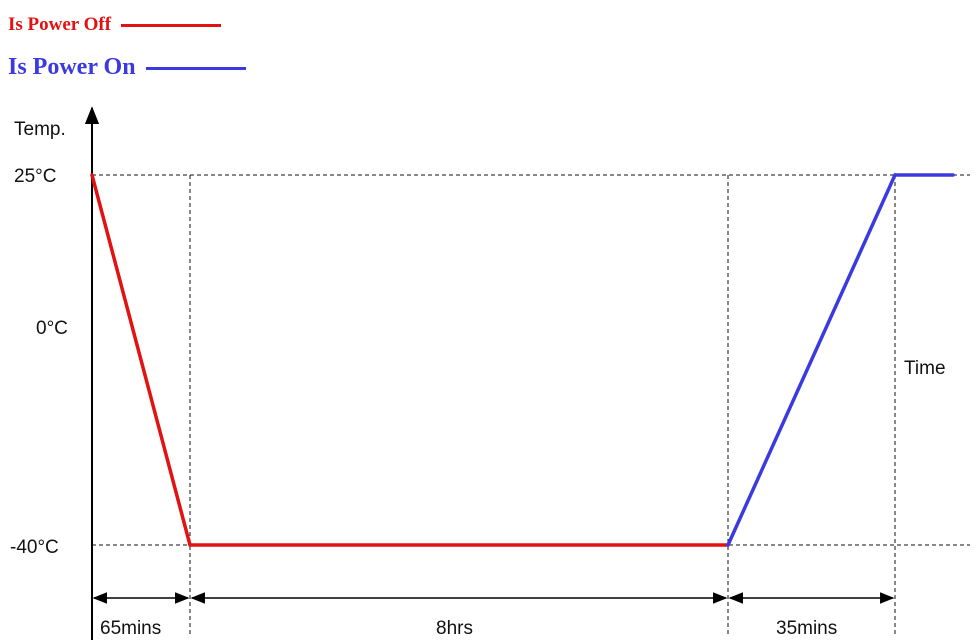 The height and width of the screenshot is (640, 979). Describe the element at coordinates (35, 176) in the screenshot. I see `y-tick-25c: 25°C` at that location.